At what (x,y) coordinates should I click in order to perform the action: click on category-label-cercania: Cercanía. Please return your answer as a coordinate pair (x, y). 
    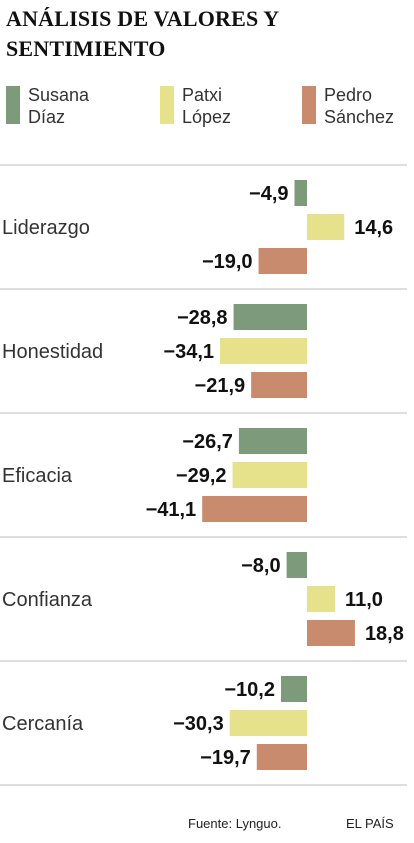
    Looking at the image, I should click on (43, 724).